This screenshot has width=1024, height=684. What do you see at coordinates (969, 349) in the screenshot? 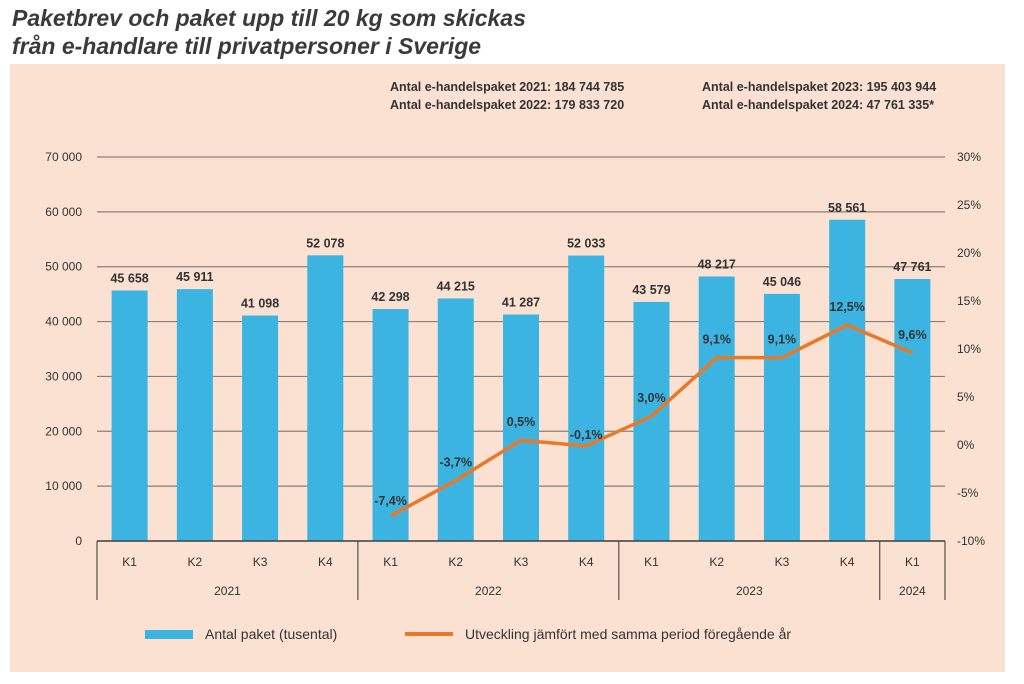
I see `y2-tick-label: 10%` at bounding box center [969, 349].